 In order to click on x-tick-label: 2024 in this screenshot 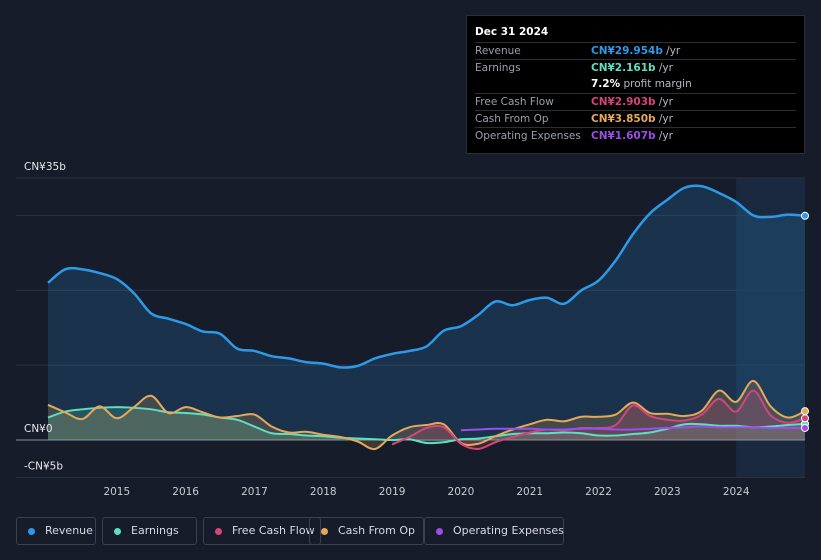, I will do `click(736, 492)`.